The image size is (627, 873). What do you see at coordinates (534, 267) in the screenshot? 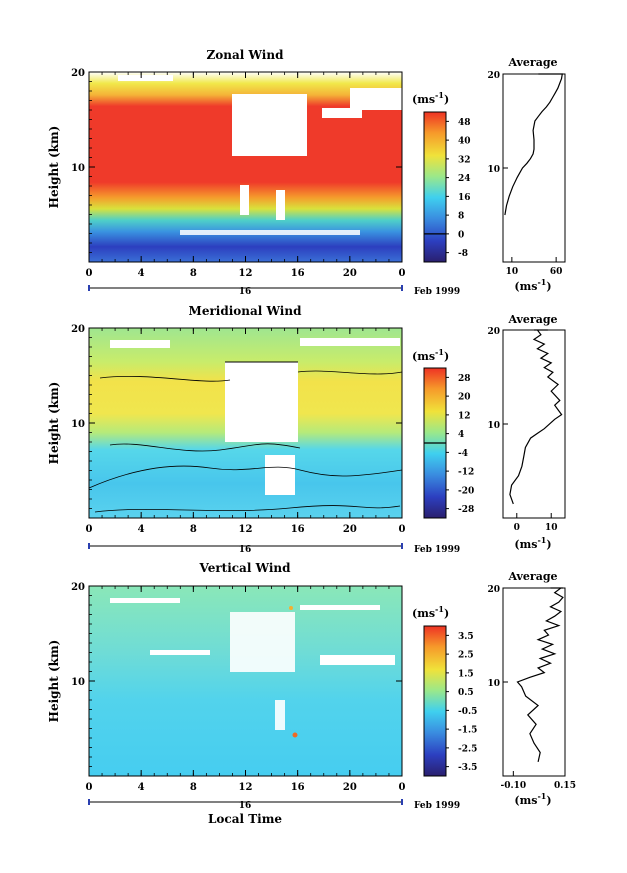
I see `profile-x-ticks: 10 60` at bounding box center [534, 267].